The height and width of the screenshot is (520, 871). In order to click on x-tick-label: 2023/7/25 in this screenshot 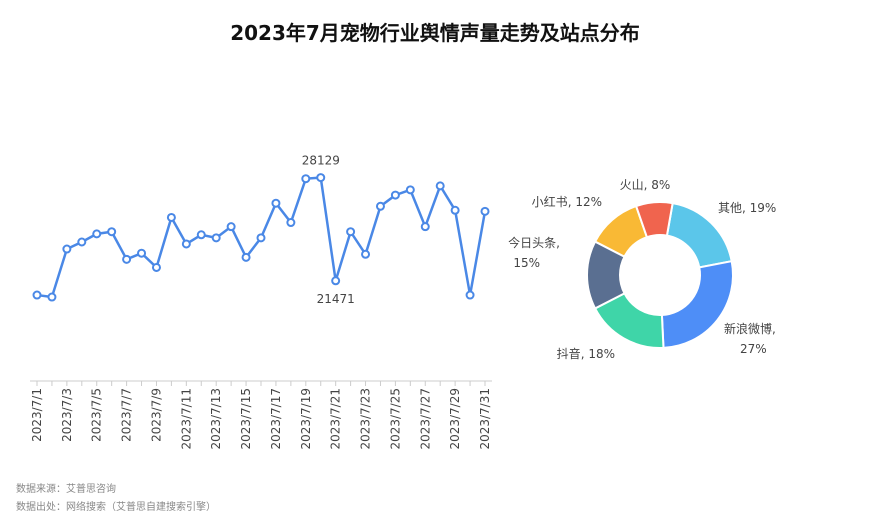, I will do `click(395, 419)`.